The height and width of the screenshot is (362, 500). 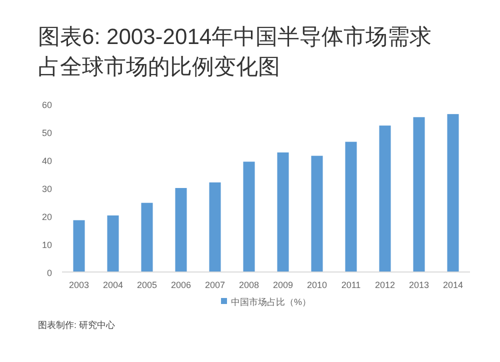 What do you see at coordinates (47, 217) in the screenshot?
I see `y-tick-label: 20` at bounding box center [47, 217].